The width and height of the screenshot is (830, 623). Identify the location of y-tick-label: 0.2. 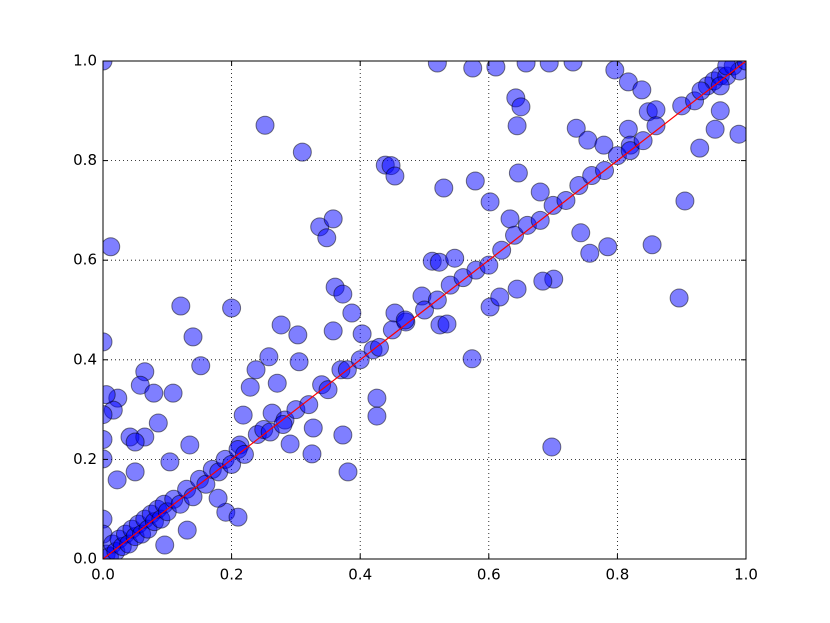
(85, 459).